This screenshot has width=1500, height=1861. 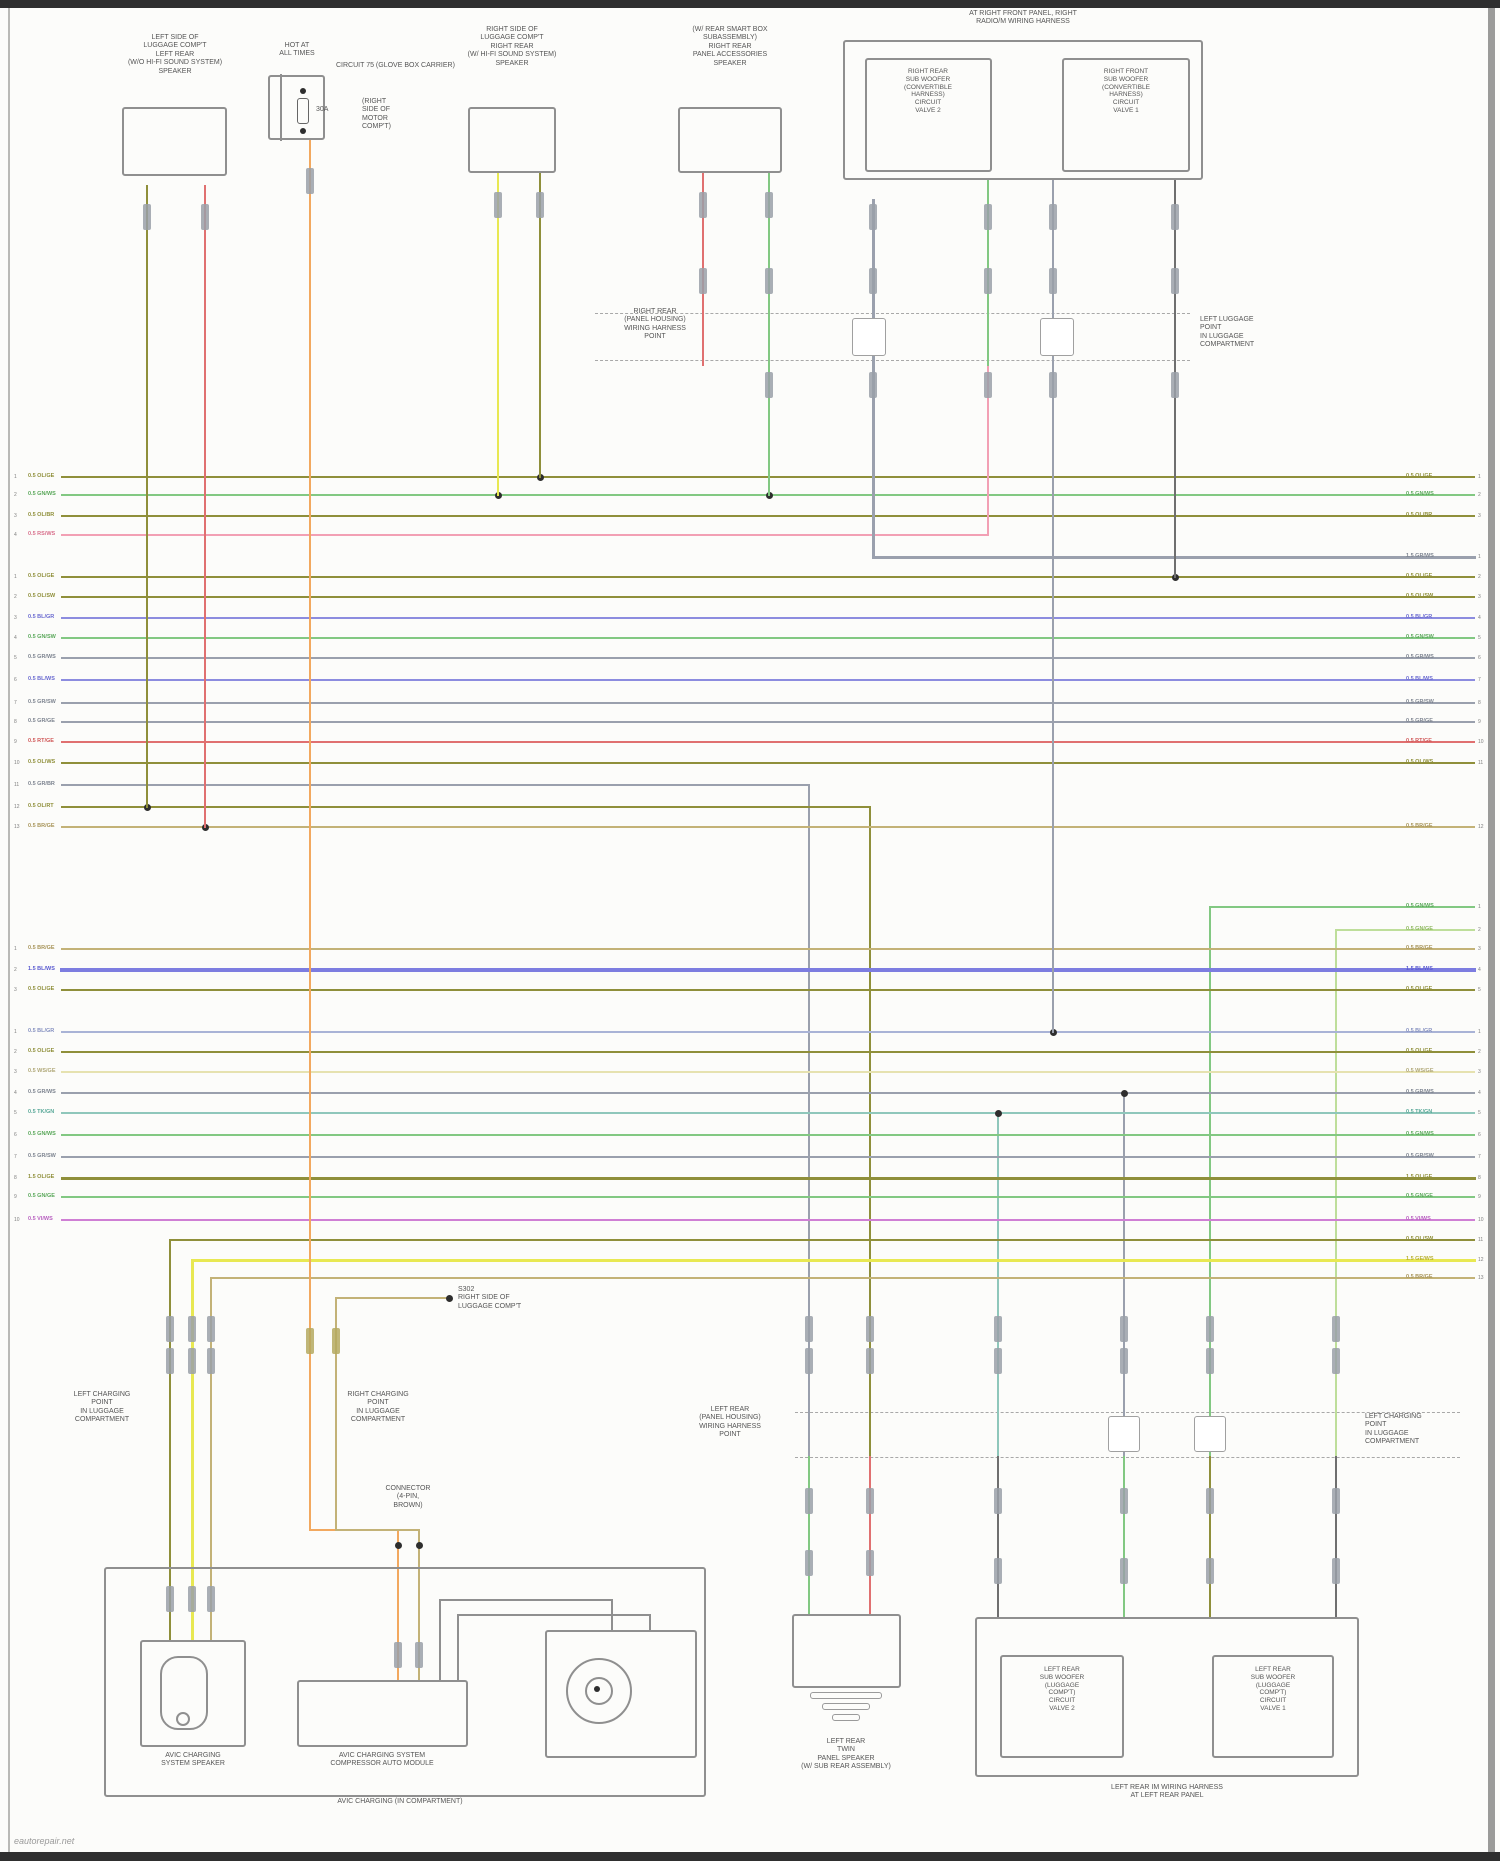 What do you see at coordinates (376, 110) in the screenshot?
I see `label-line: SIDE OF` at bounding box center [376, 110].